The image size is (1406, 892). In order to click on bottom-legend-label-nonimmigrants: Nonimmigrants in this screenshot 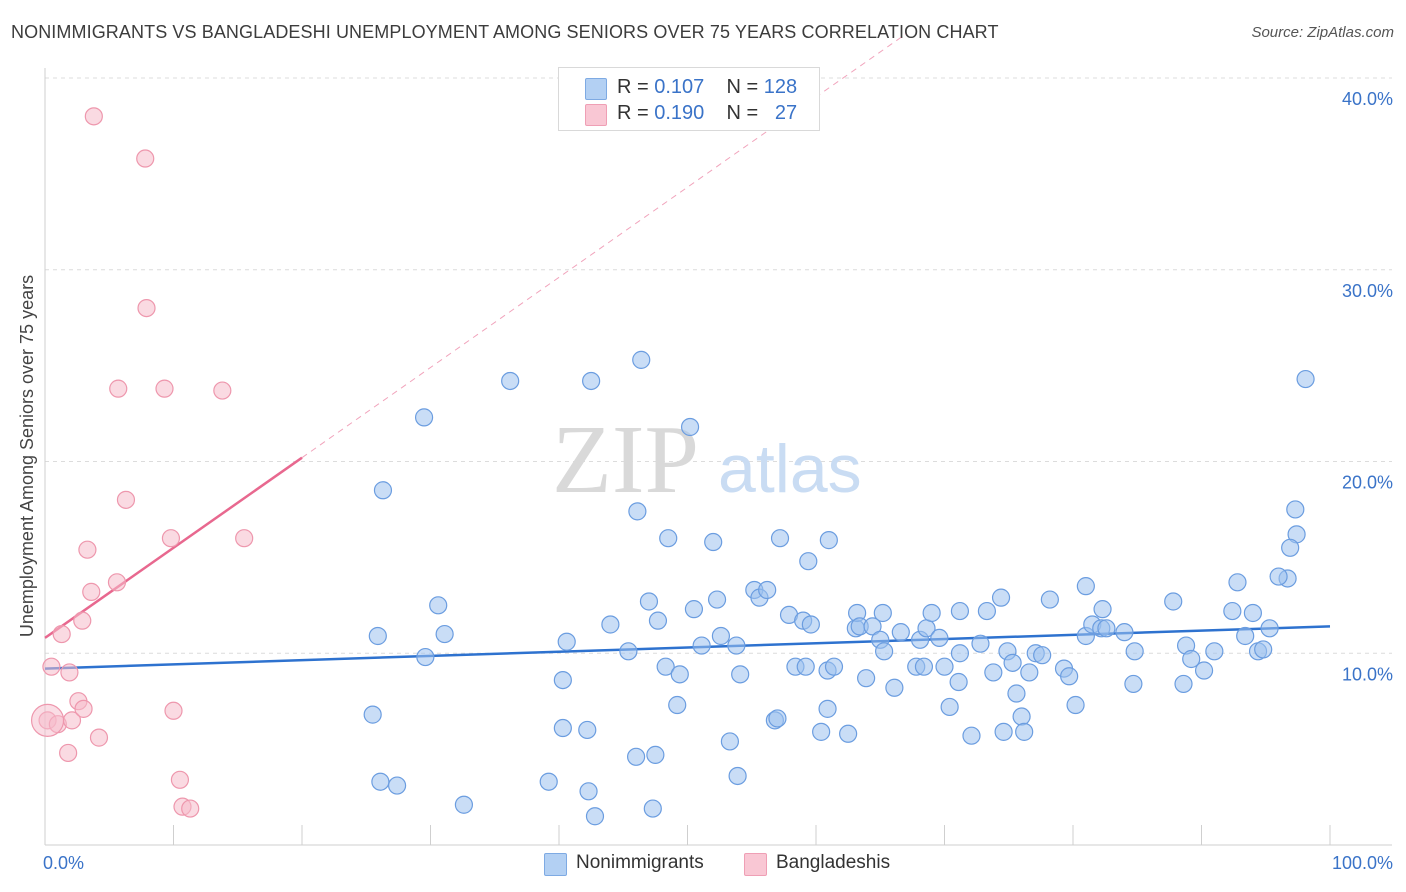, I will do `click(640, 862)`.